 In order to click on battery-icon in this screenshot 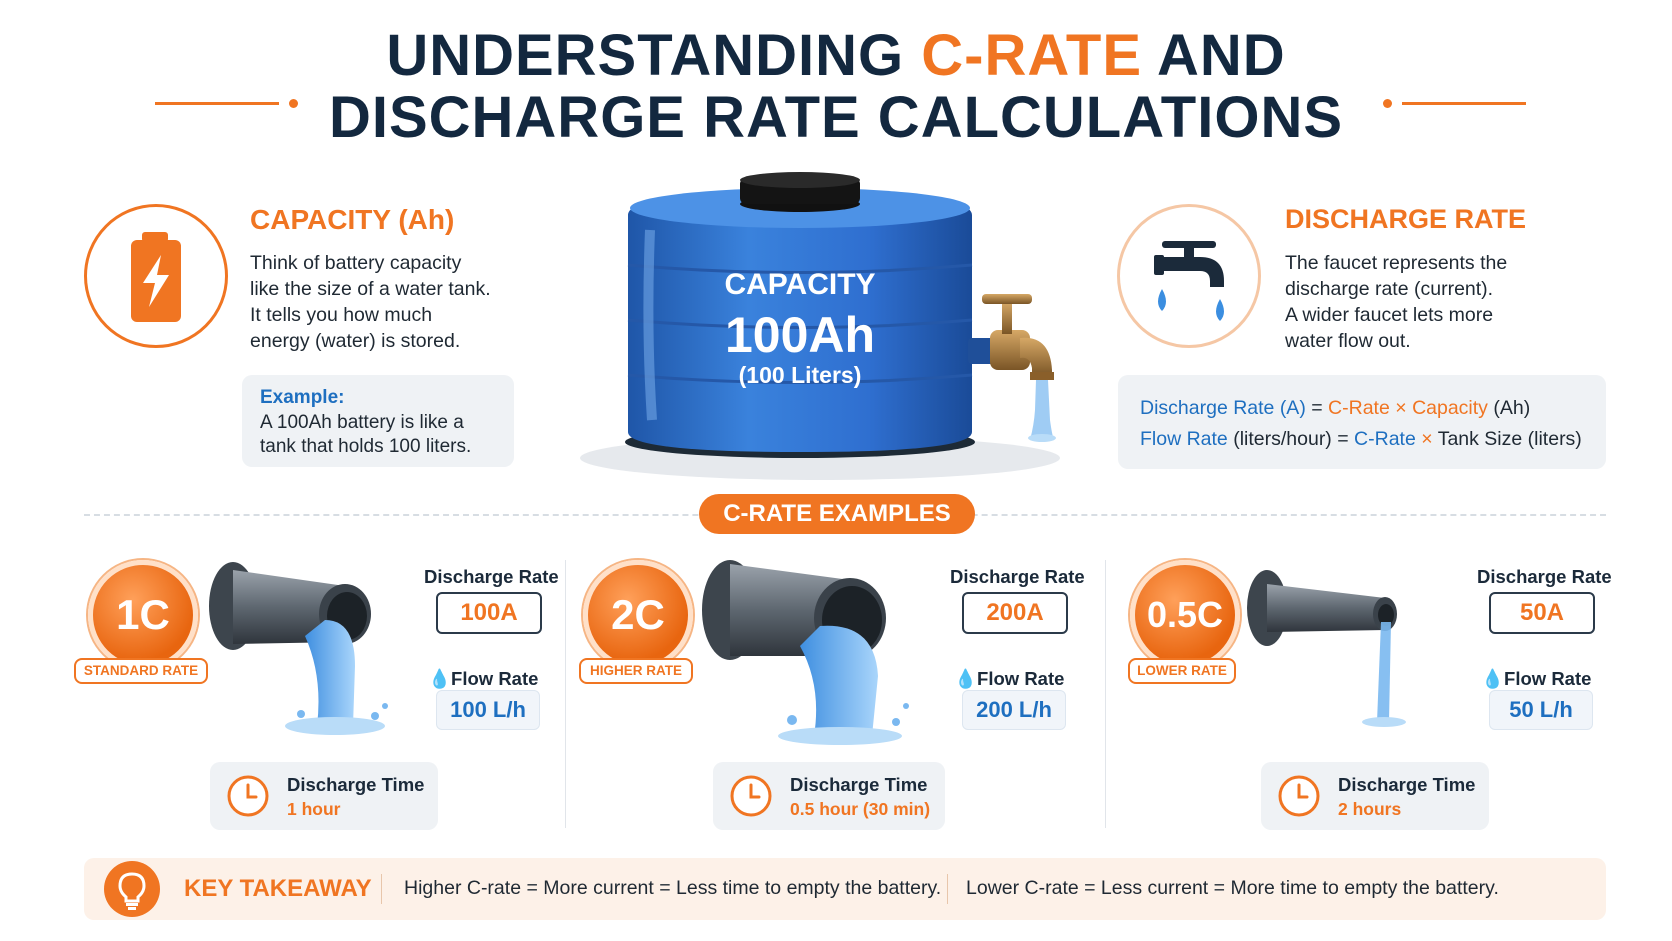, I will do `click(156, 277)`.